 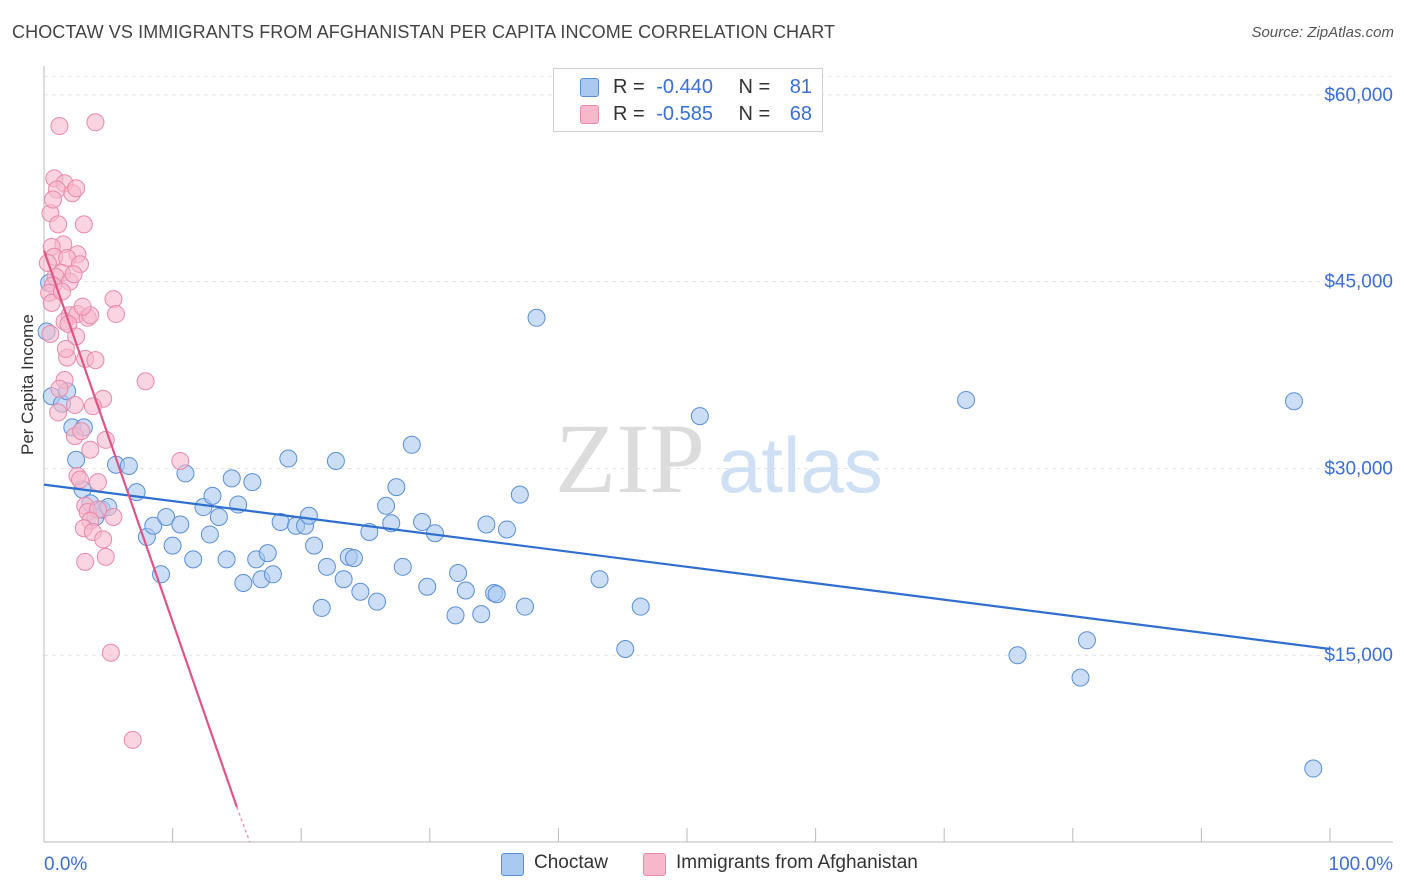 I want to click on watermark-atlas: atlas, so click(x=800, y=465).